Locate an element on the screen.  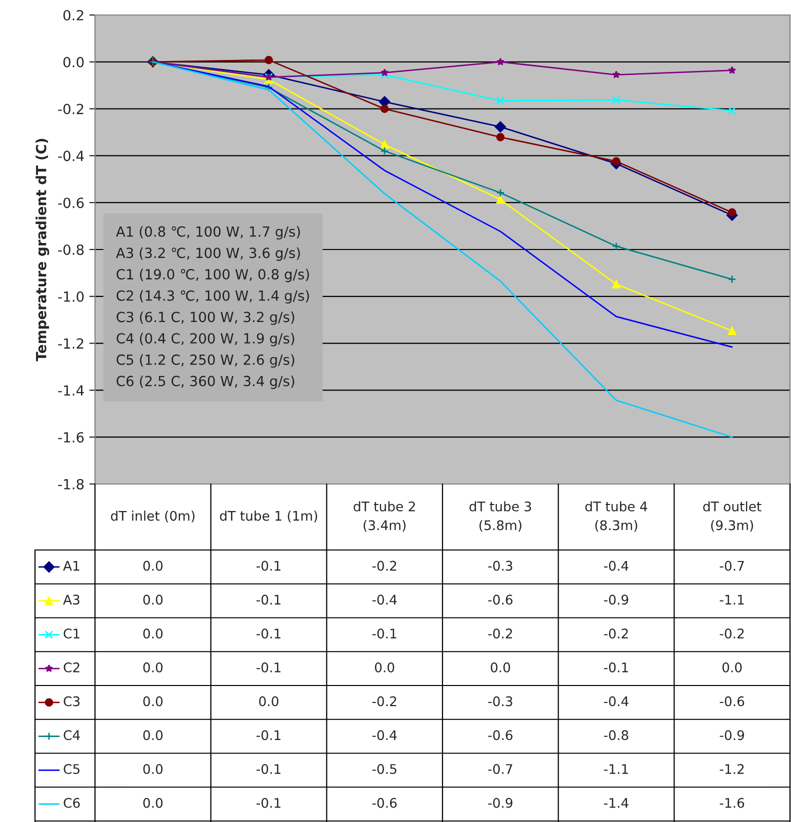
y-tick-label: -1.6 is located at coordinates (71, 437).